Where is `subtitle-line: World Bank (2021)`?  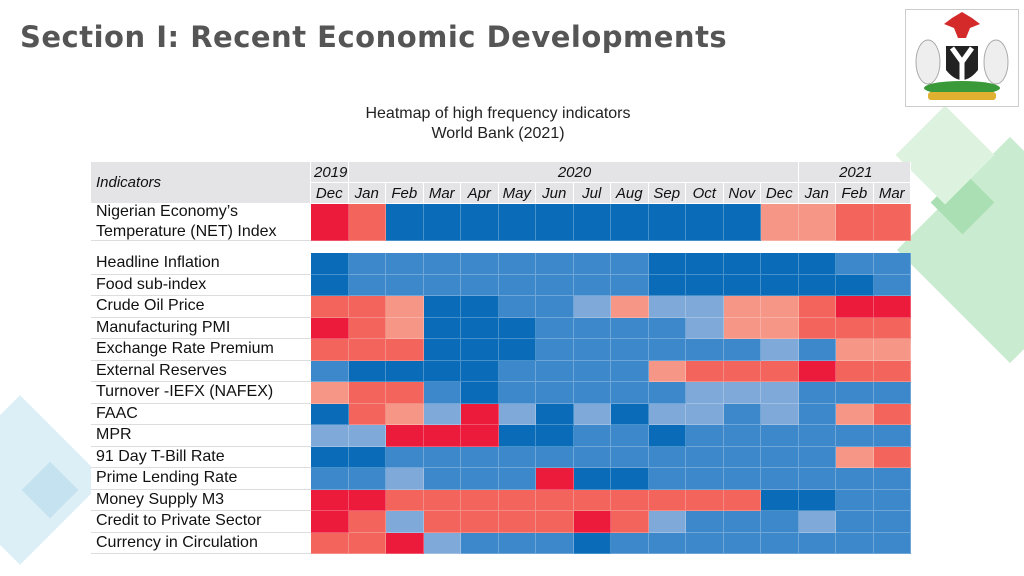
subtitle-line: World Bank (2021) is located at coordinates (498, 133).